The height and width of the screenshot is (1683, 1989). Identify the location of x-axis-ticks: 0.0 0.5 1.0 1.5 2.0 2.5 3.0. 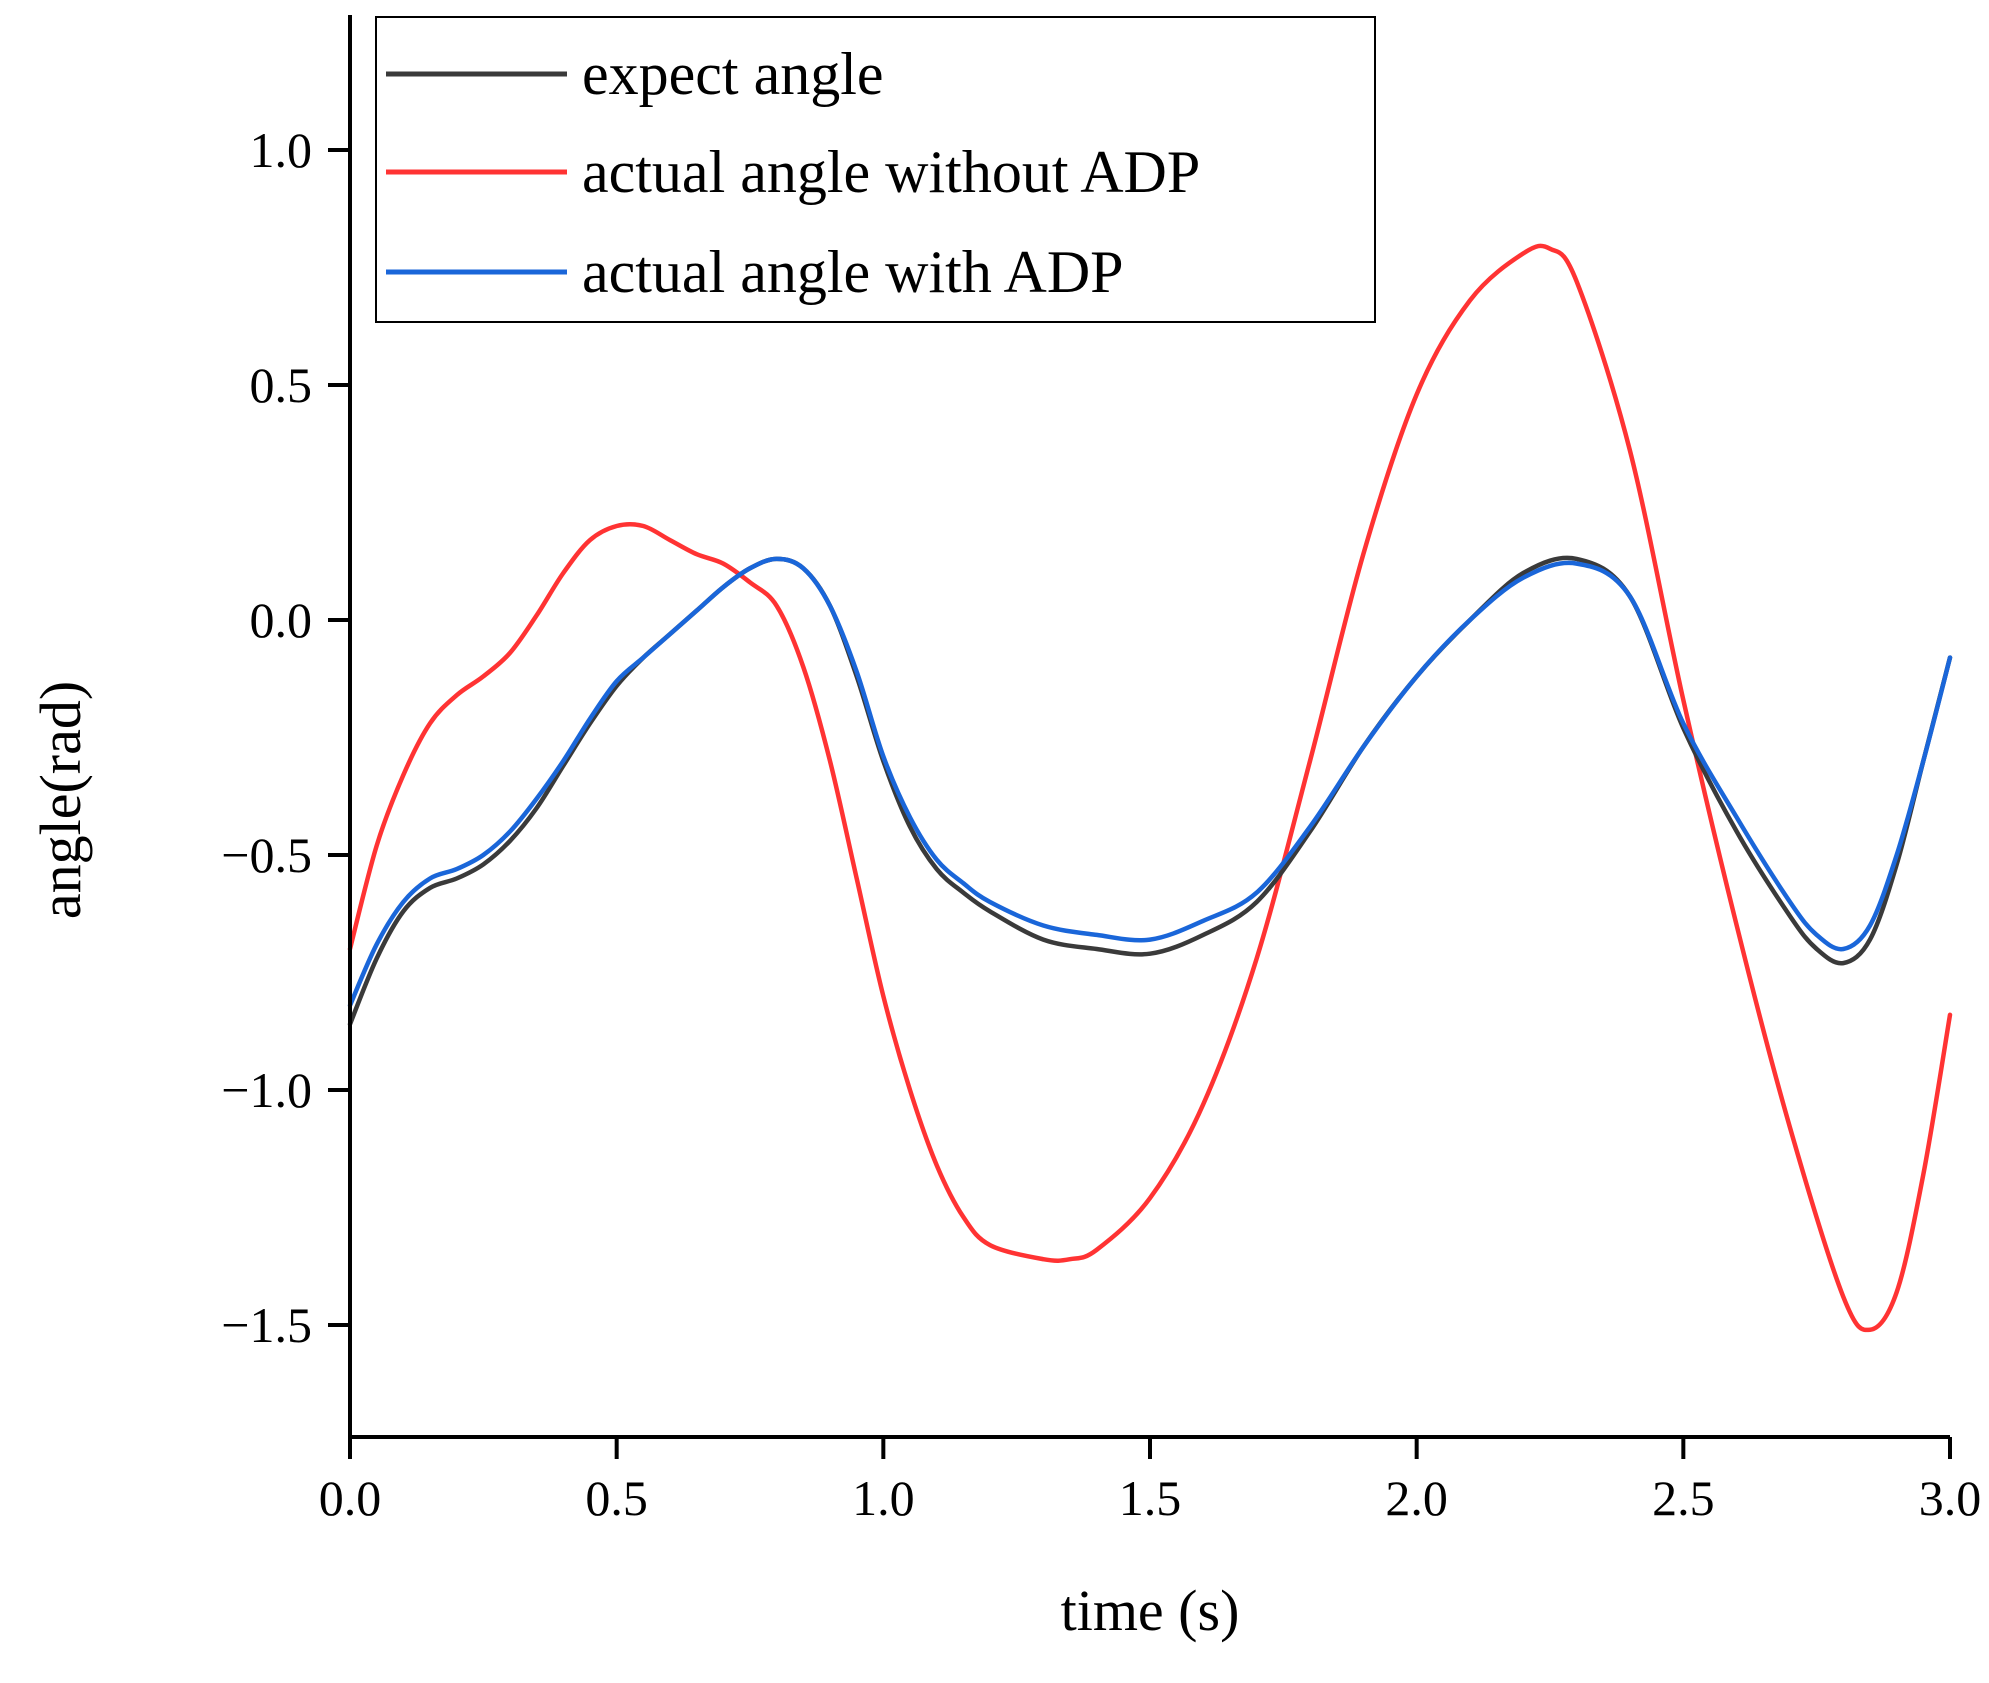
(1150, 1481).